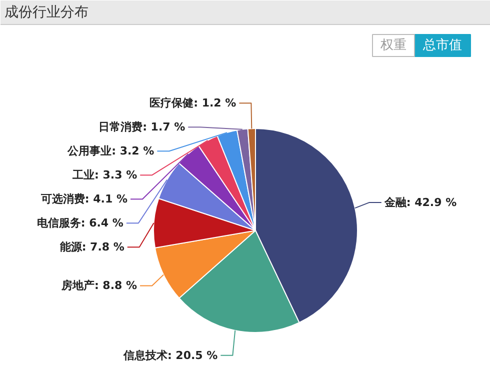  Describe the element at coordinates (92, 247) in the screenshot. I see `slice-label: 能源: 7.8 %` at that location.